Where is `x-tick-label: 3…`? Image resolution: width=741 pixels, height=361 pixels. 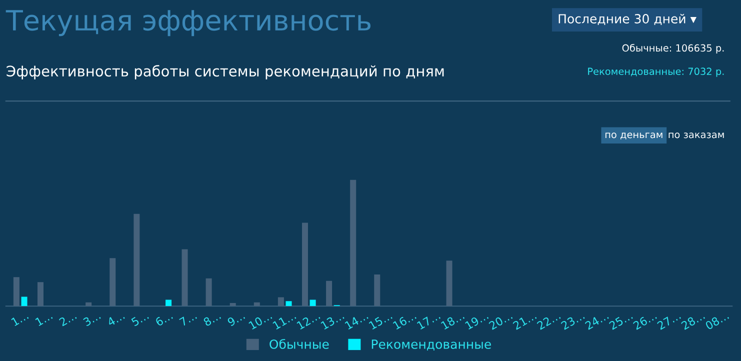 x-tick-label: 3… is located at coordinates (91, 318).